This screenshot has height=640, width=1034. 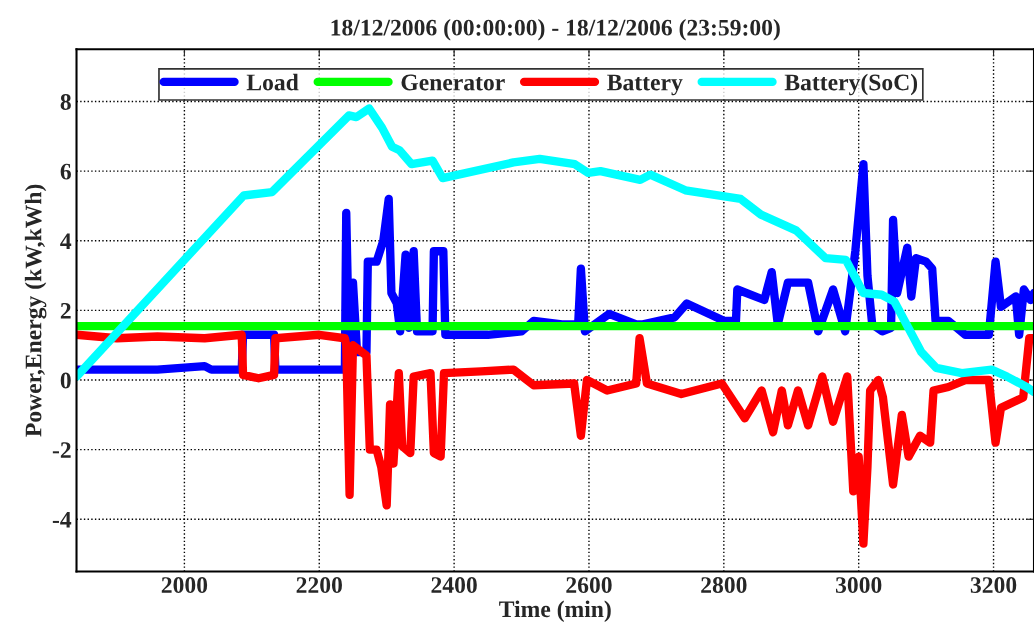 I want to click on y-tick-label: 6, so click(x=65, y=171).